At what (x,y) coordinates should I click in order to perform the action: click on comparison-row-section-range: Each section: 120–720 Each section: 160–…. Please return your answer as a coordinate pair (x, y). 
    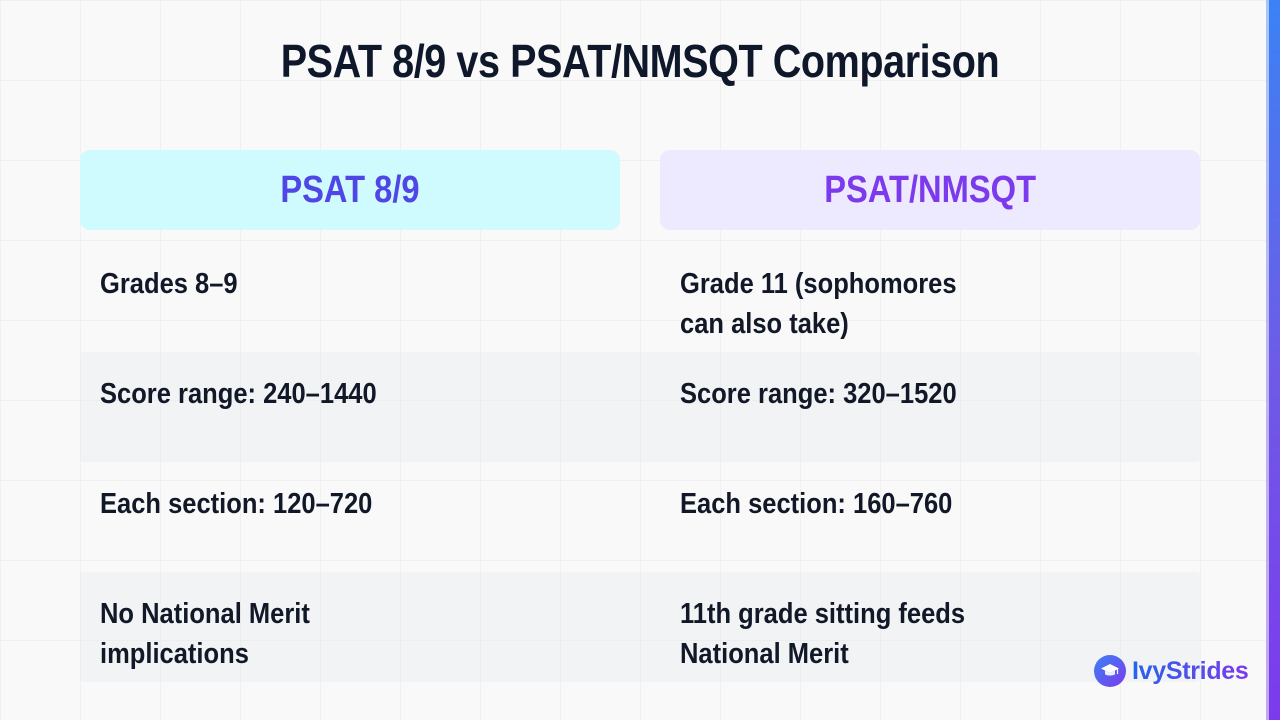
    Looking at the image, I should click on (640, 517).